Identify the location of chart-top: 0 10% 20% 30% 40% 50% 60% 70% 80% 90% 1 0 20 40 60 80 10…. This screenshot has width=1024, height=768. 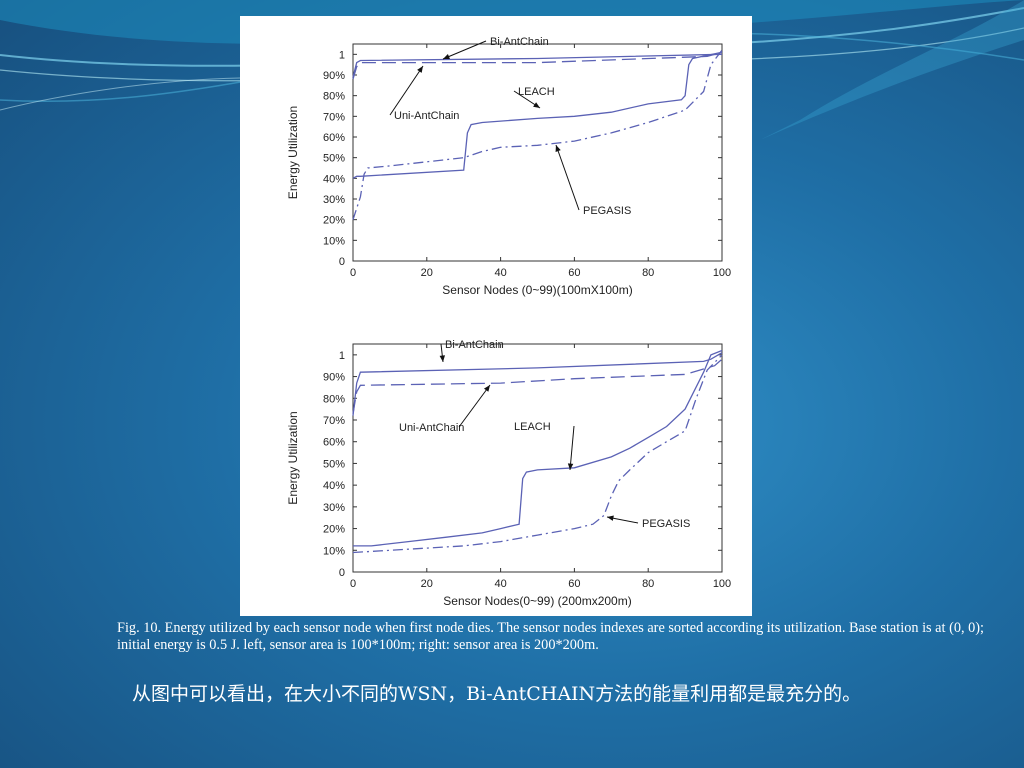
(508, 166).